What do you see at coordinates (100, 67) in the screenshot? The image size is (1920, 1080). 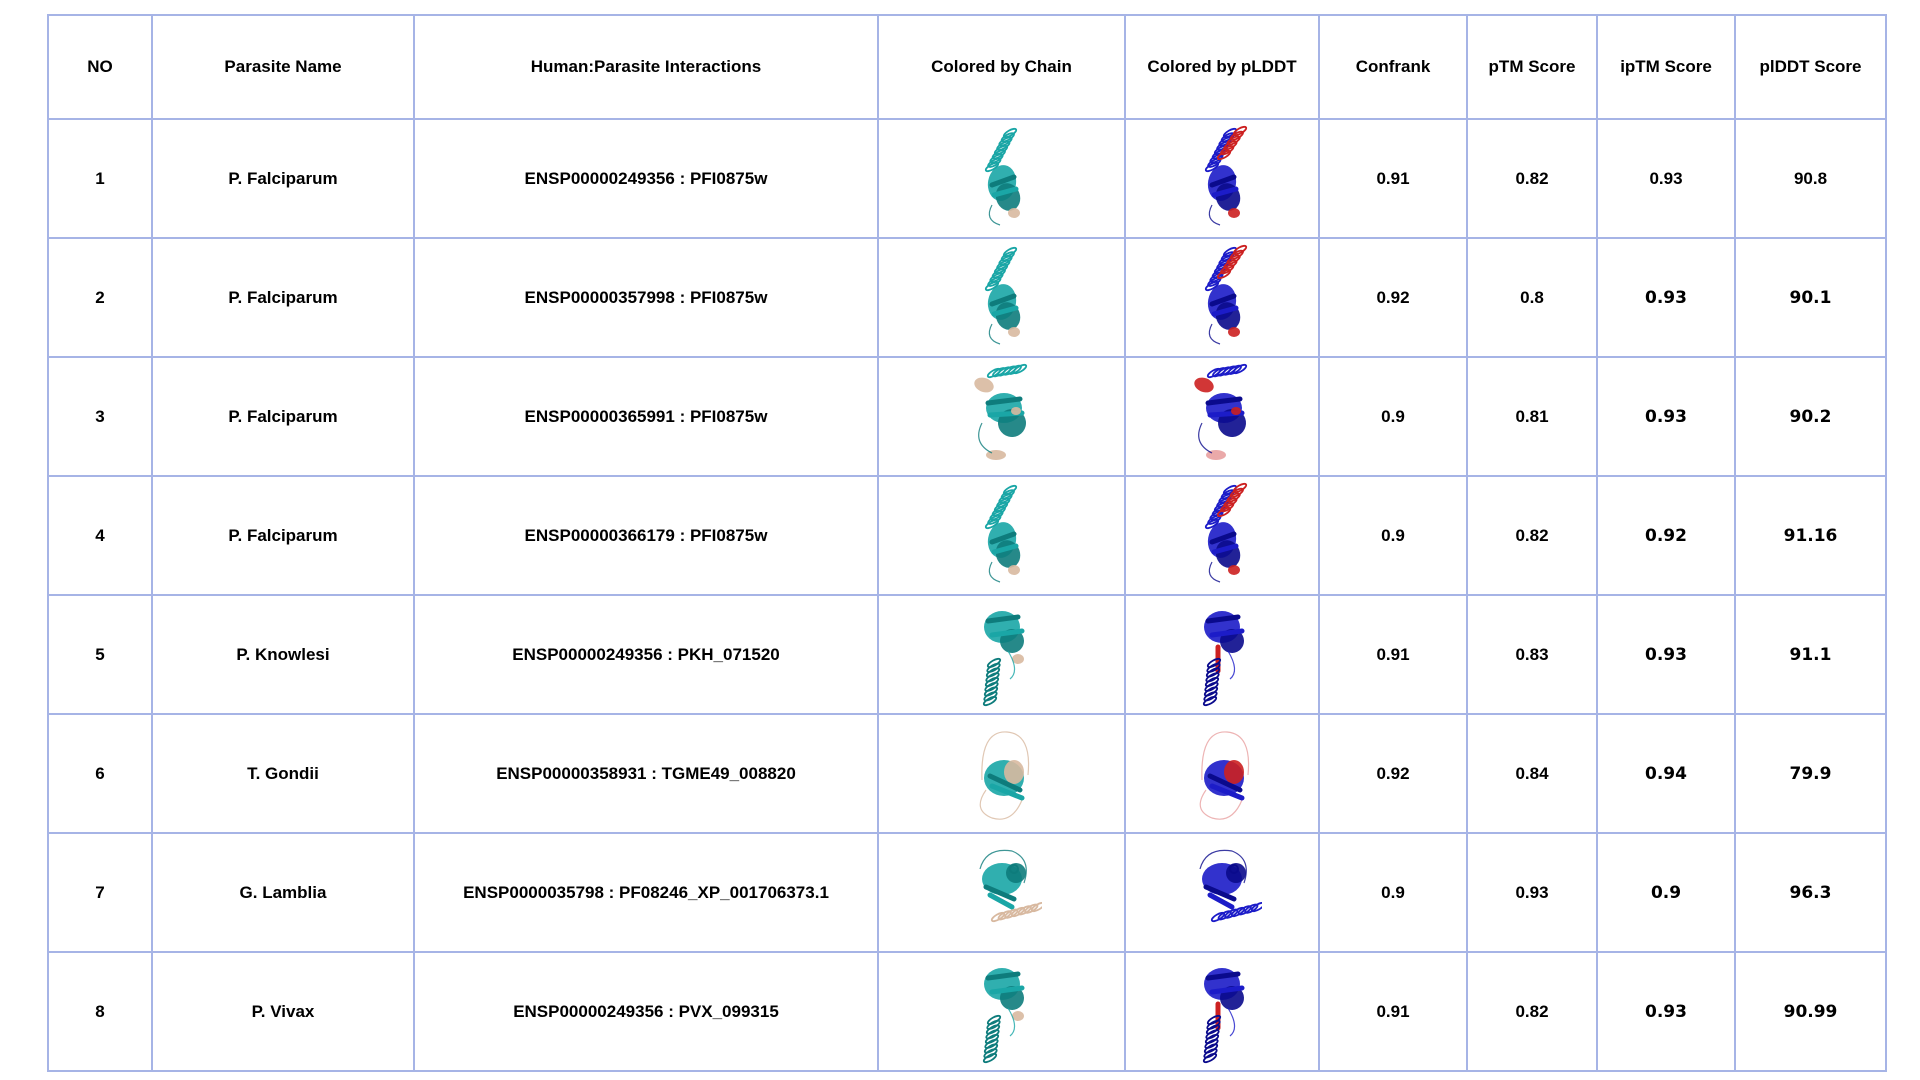 I see `header-no: NO` at bounding box center [100, 67].